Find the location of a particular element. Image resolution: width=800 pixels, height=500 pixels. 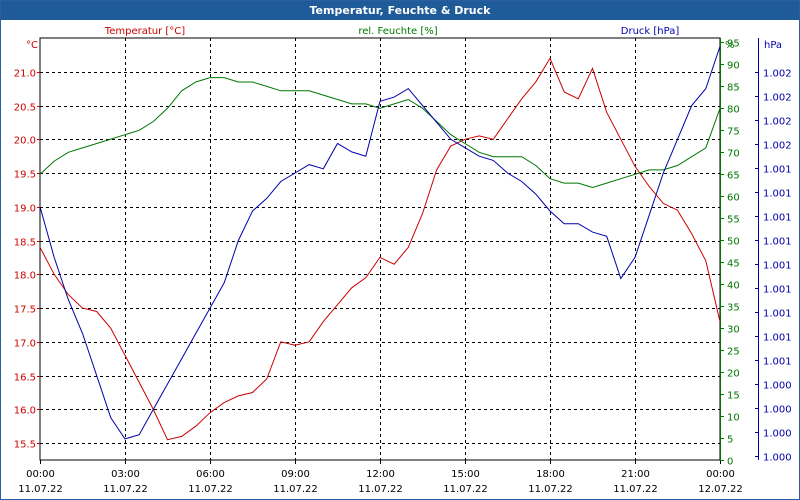

x-tick-time: 21:00 is located at coordinates (635, 474).